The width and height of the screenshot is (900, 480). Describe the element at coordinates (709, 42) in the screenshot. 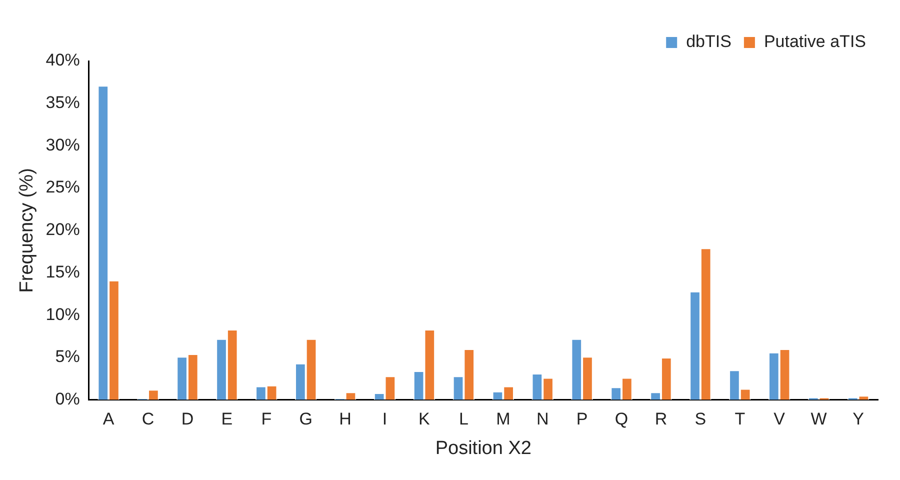

I see `legend-label: dbTIS` at that location.